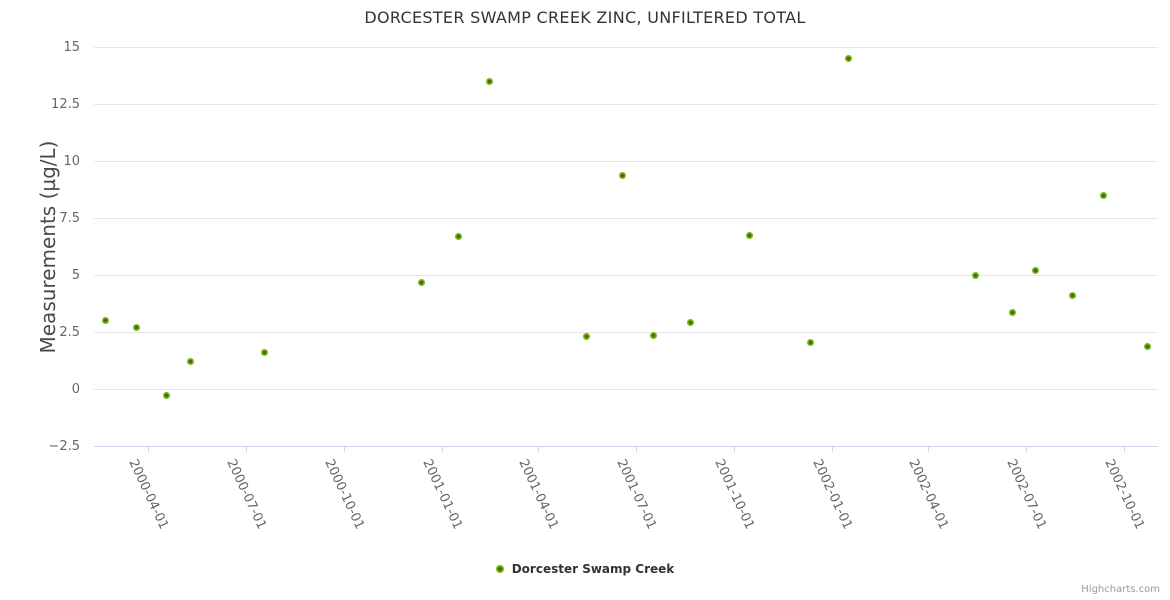 The height and width of the screenshot is (600, 1170). Describe the element at coordinates (928, 494) in the screenshot. I see `x-axis-tick-label: 2002-04-01` at that location.